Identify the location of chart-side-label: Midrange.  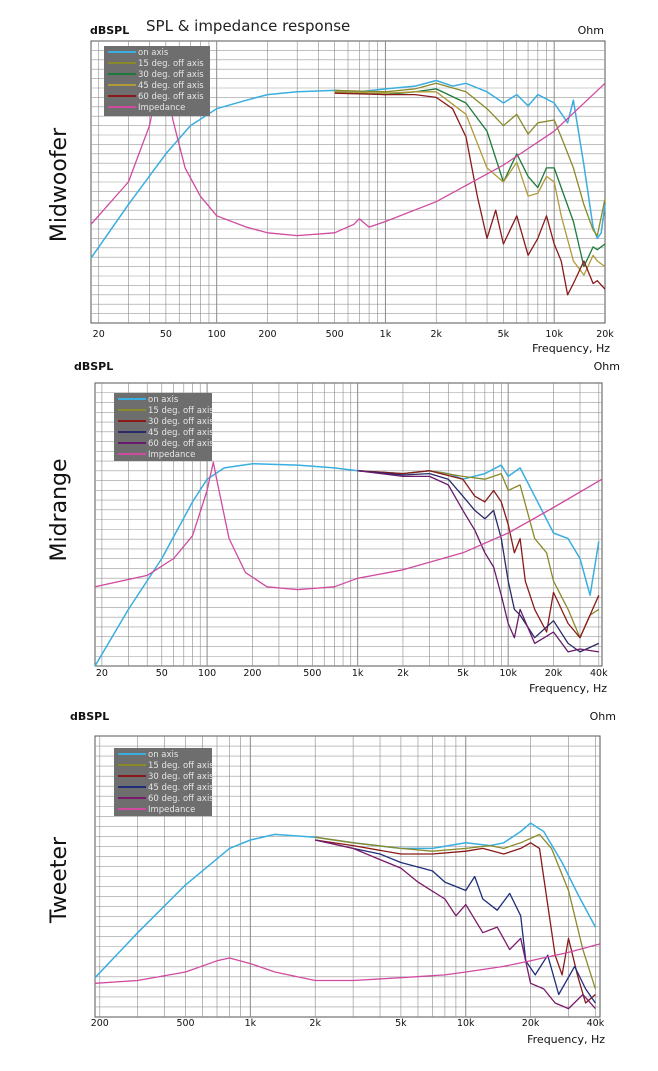
(59, 509).